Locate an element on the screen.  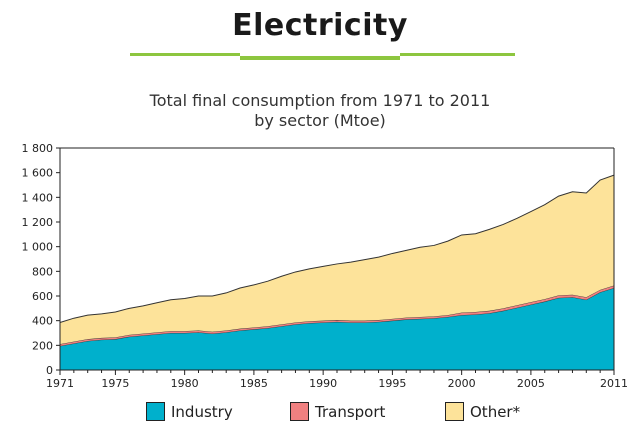
page-heading: Electricity is located at coordinates (320, 25).